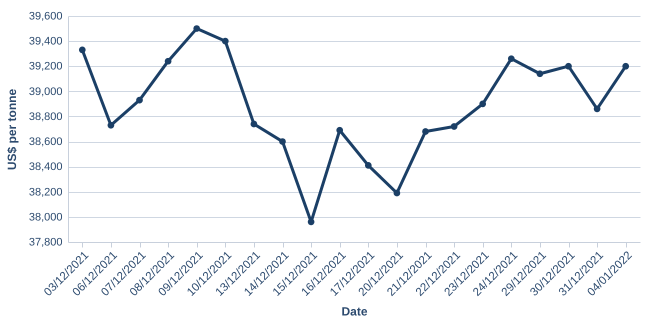 This screenshot has width=669, height=334. What do you see at coordinates (45, 217) in the screenshot?
I see `y-tick-label: 38,000` at bounding box center [45, 217].